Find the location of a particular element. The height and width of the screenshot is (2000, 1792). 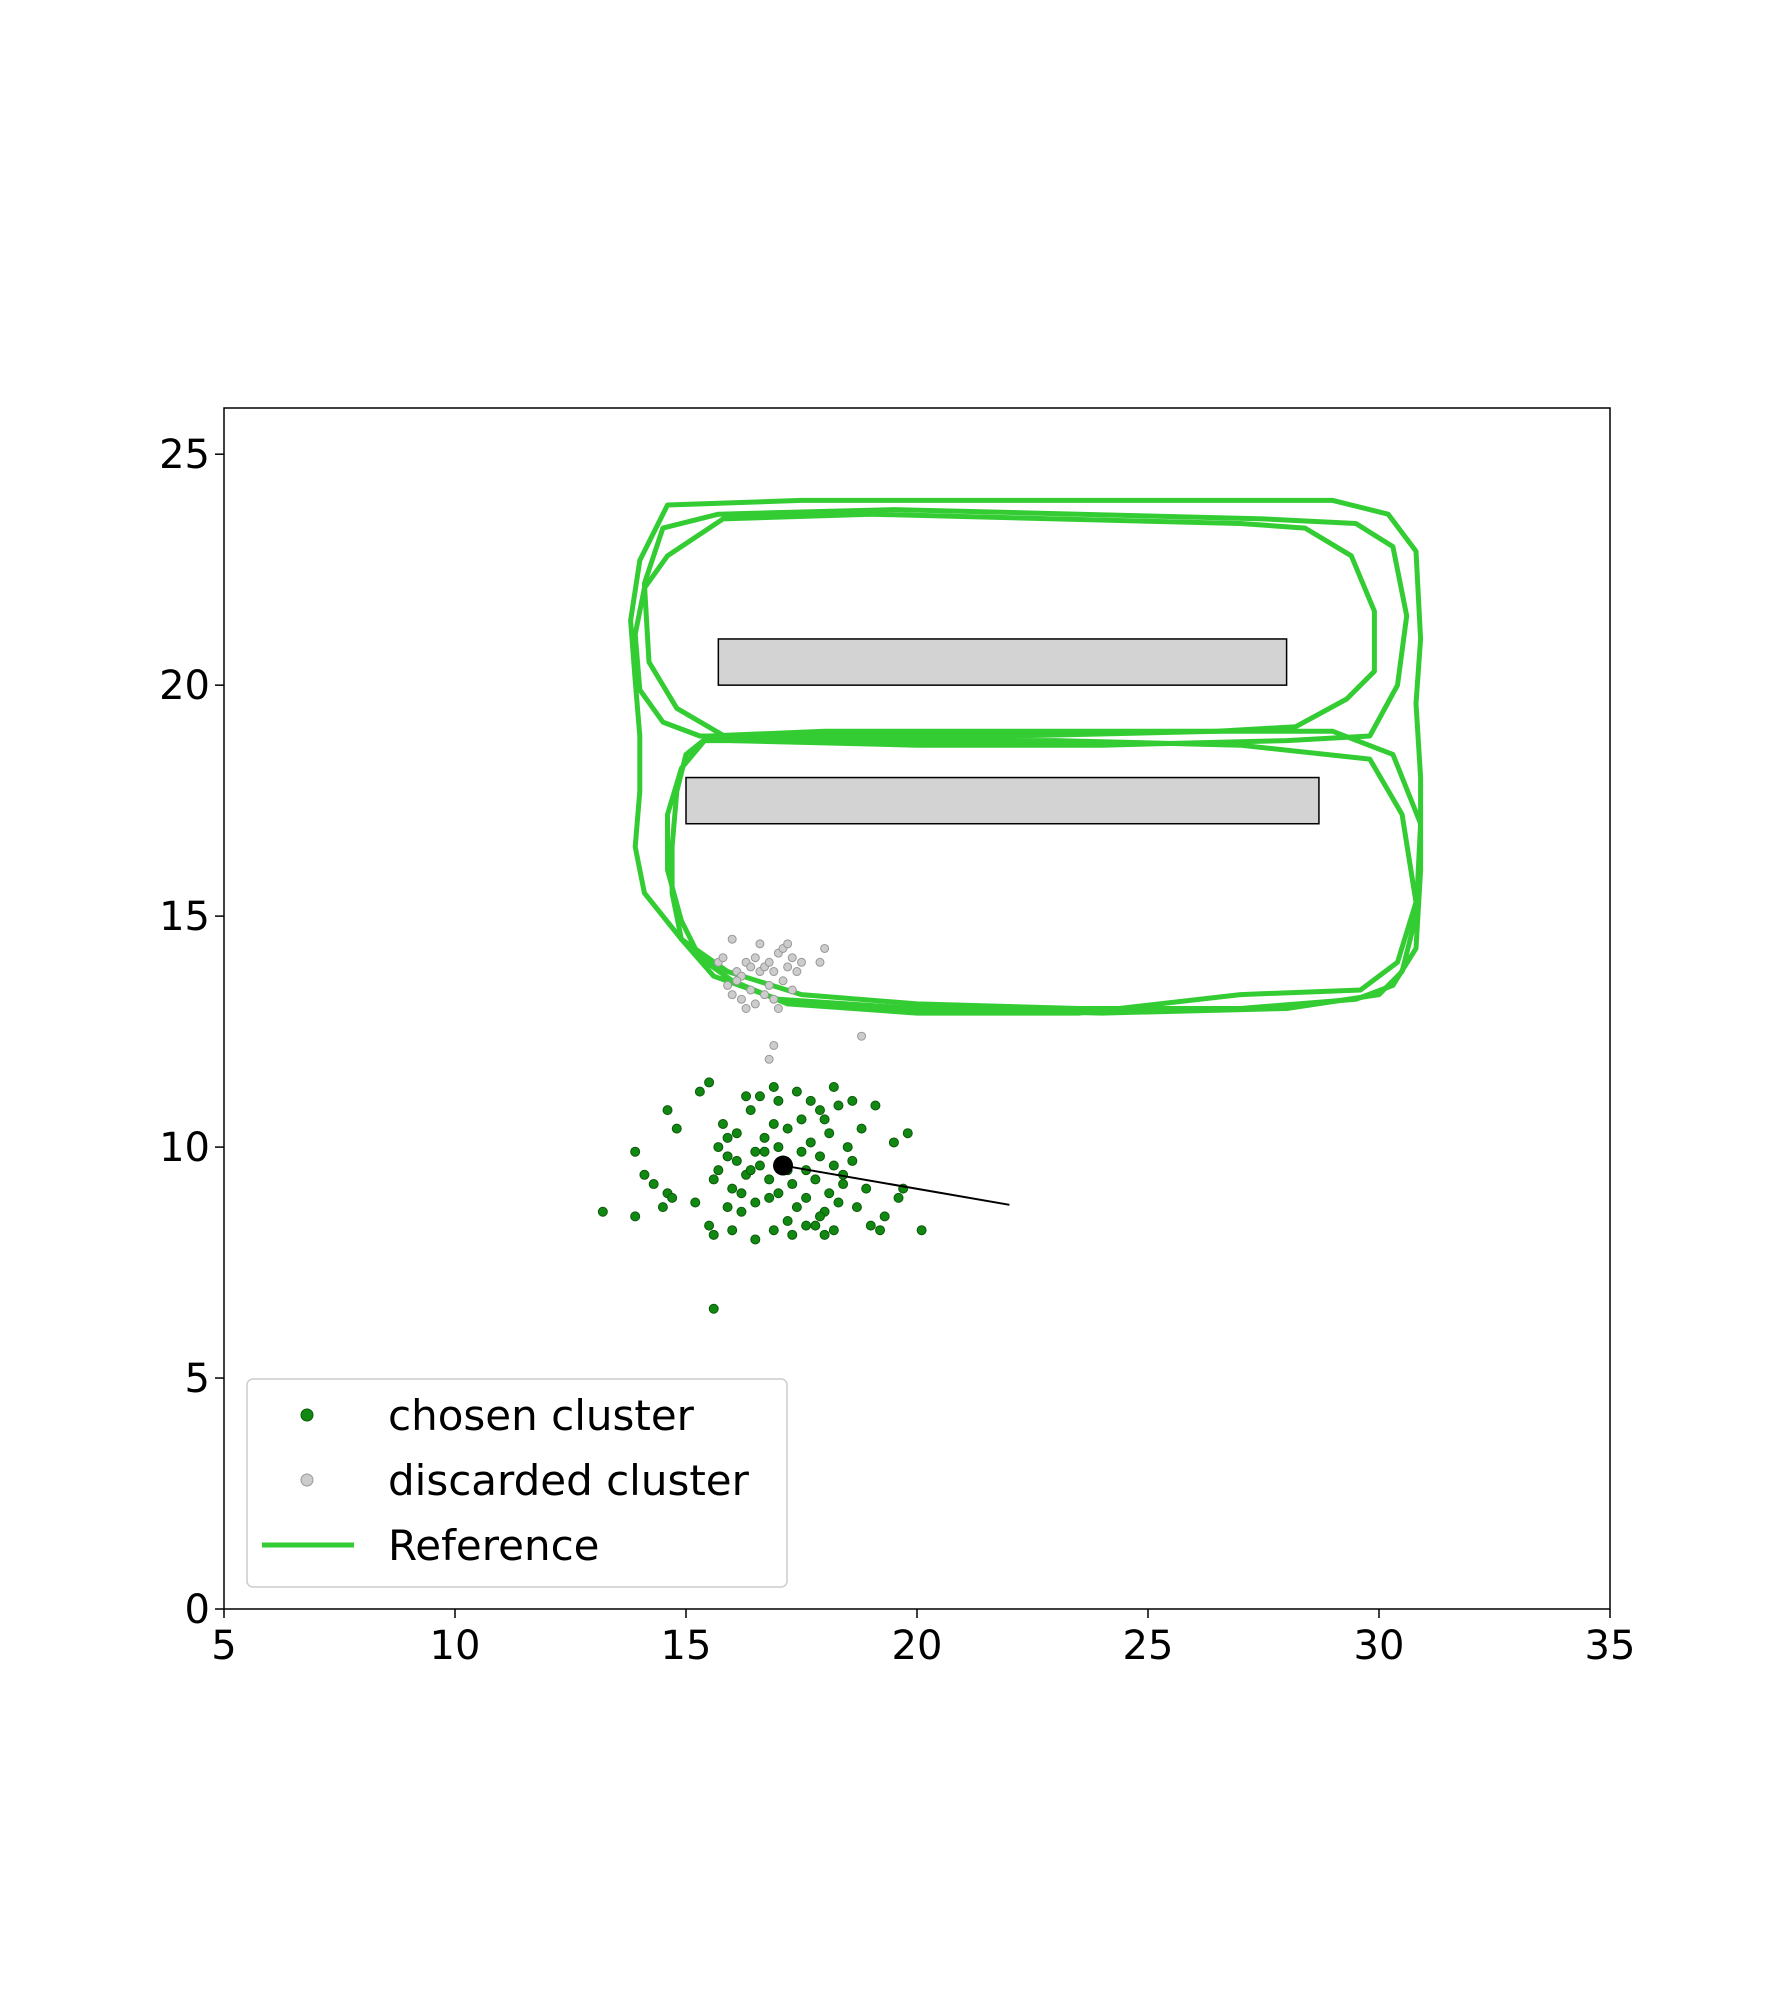

x-tick-label: 35 is located at coordinates (1610, 1646).